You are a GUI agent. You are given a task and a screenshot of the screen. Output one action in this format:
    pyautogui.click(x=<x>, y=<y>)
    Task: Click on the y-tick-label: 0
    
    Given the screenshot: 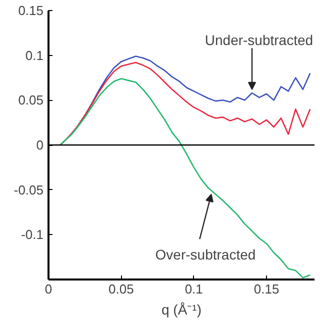 What is the action you would take?
    pyautogui.click(x=40, y=145)
    